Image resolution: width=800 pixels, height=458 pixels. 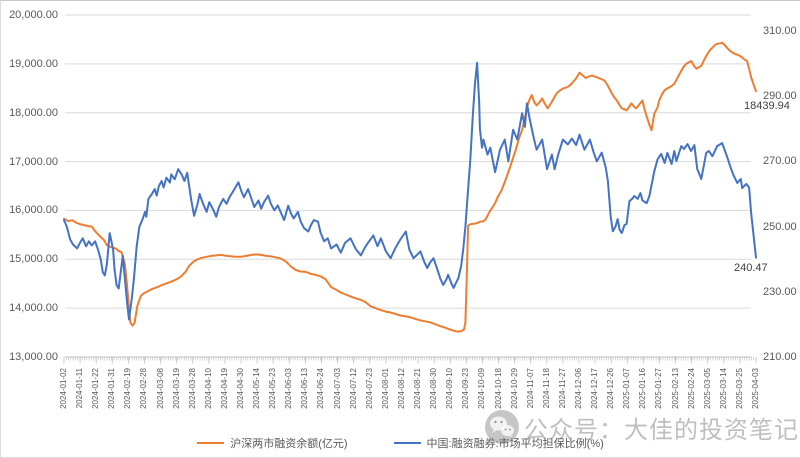 I want to click on x-axis-label: 2024-08-30, so click(x=434, y=388).